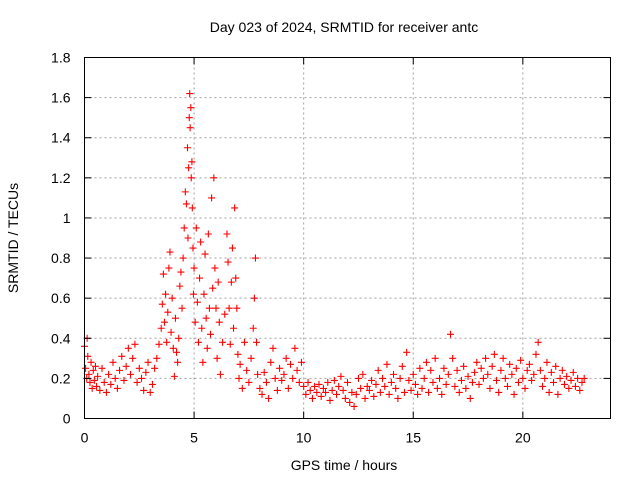 This screenshot has height=480, width=640. Describe the element at coordinates (306, 438) in the screenshot. I see `x-tick-labels: 0 5 10 15 20` at that location.